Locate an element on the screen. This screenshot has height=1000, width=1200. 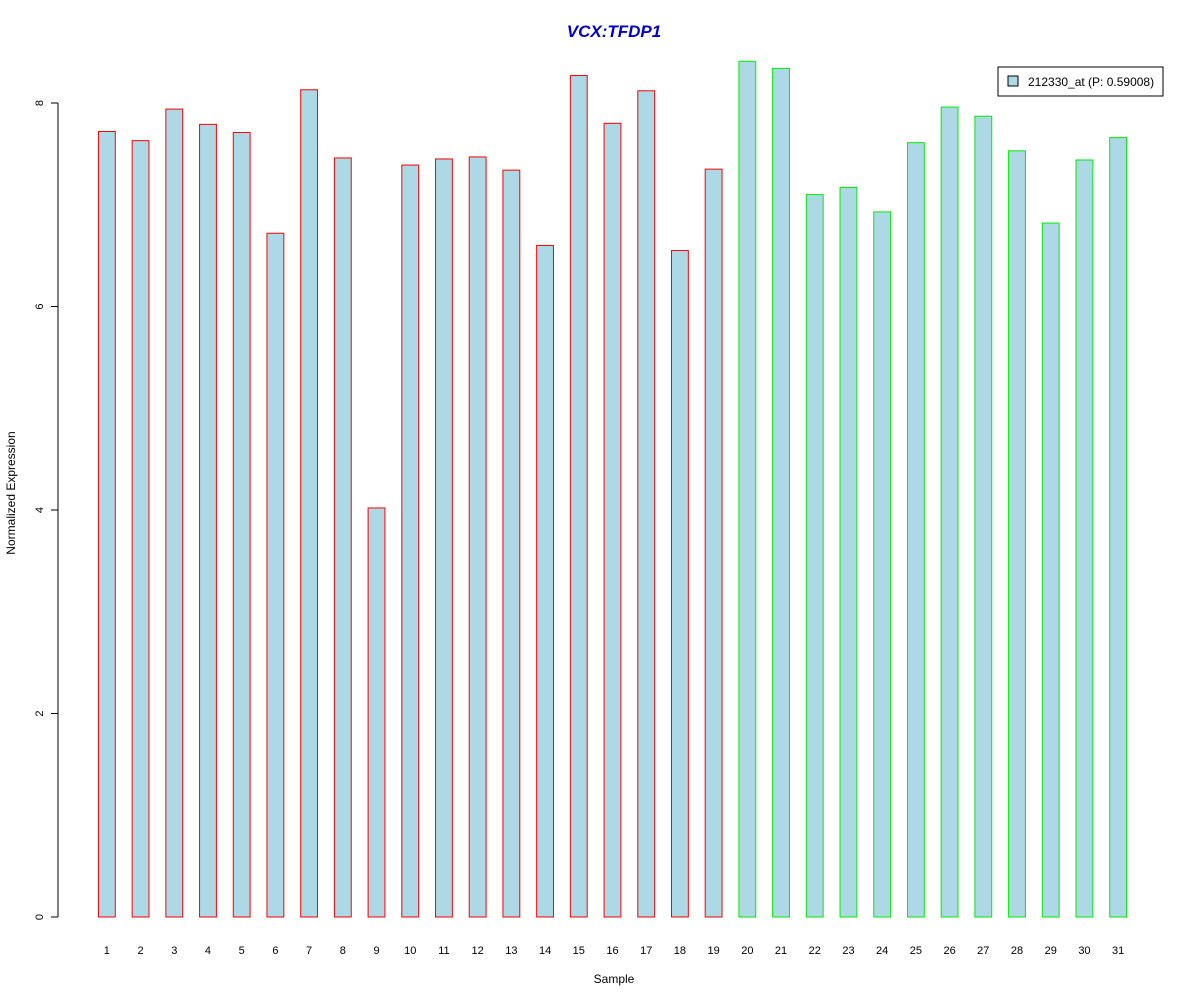
x-tick-label: 4 is located at coordinates (208, 951).